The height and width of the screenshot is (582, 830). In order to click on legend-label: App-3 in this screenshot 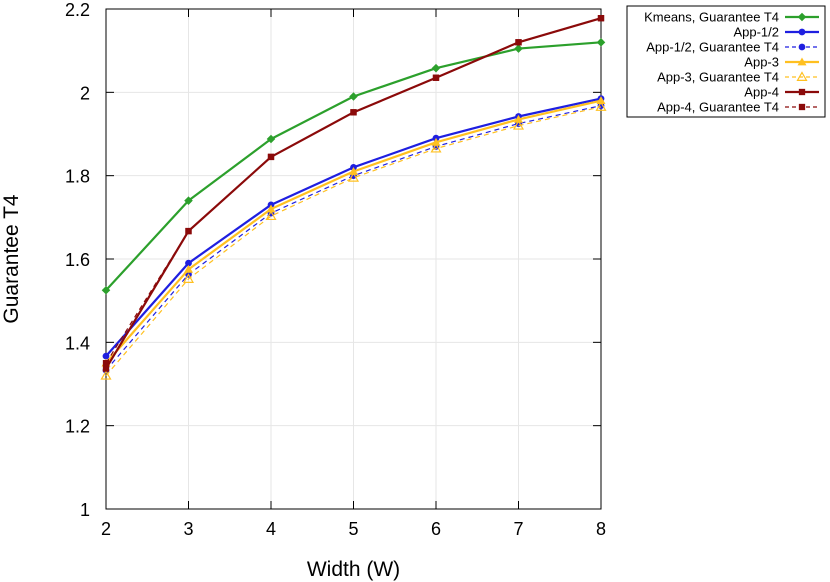, I will do `click(761, 62)`.